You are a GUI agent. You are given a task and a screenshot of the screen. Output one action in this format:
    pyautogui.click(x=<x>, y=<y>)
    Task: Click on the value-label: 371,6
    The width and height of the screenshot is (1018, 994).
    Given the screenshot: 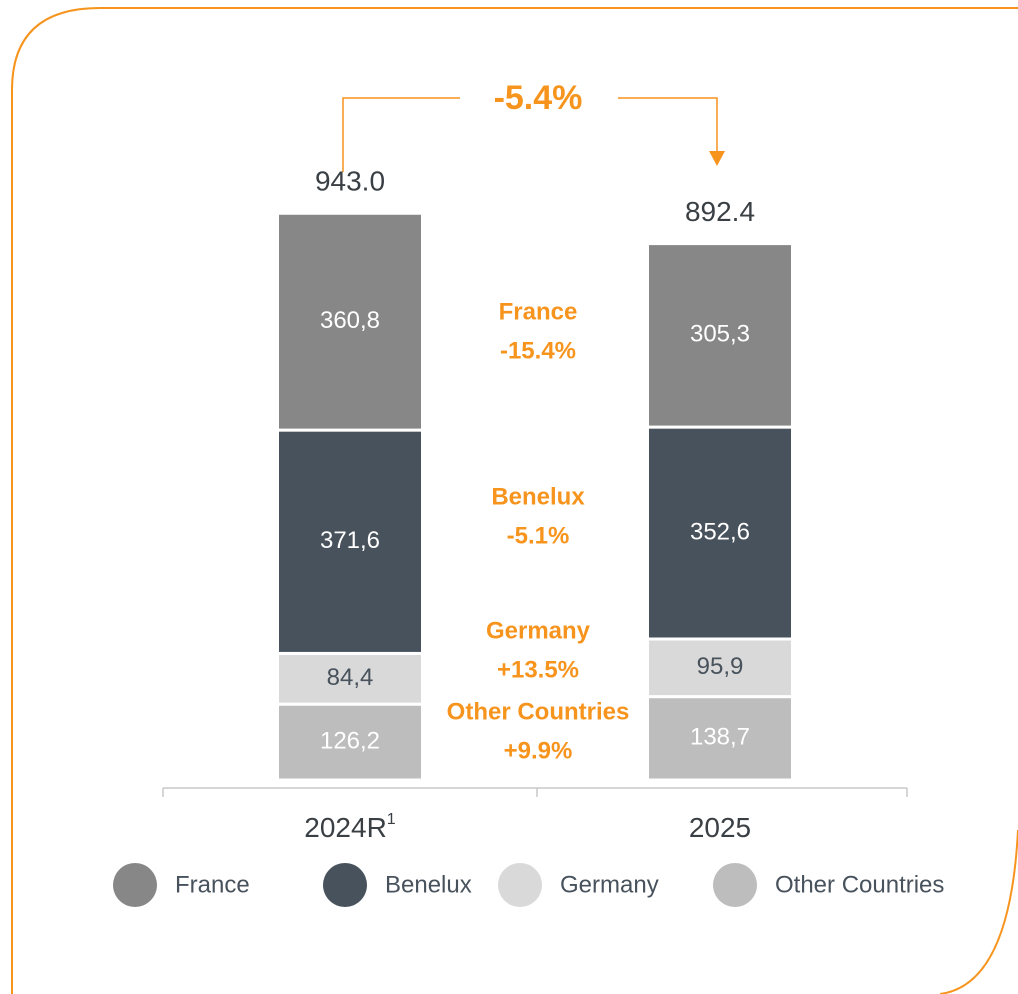 What is the action you would take?
    pyautogui.click(x=350, y=540)
    